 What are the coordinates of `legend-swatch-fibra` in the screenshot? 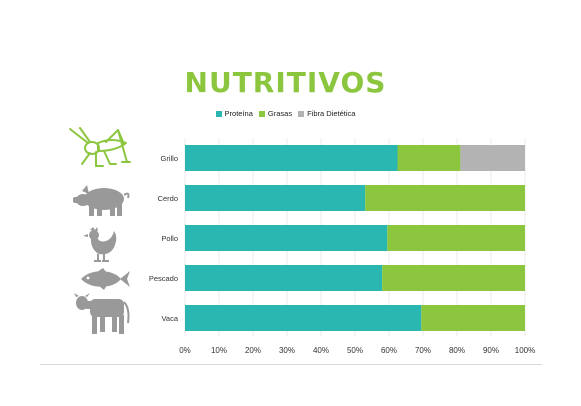 It's located at (301, 113).